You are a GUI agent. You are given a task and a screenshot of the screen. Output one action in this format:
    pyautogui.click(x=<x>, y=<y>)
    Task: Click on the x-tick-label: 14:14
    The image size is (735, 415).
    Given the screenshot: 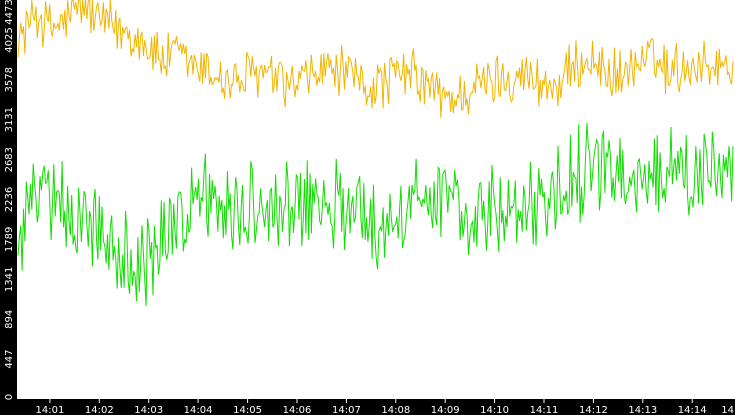 What is the action you would take?
    pyautogui.click(x=692, y=410)
    